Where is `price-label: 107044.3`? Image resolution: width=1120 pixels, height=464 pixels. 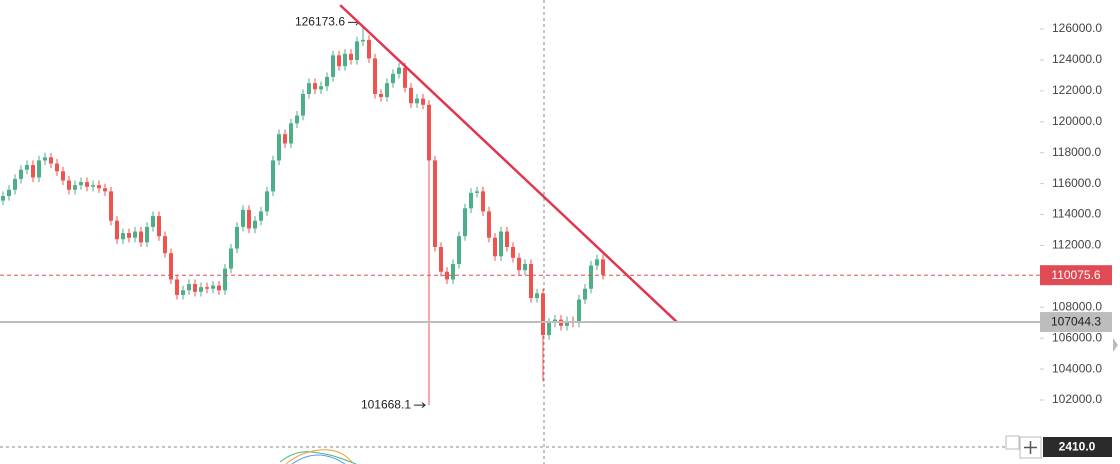 price-label: 107044.3 is located at coordinates (1076, 322).